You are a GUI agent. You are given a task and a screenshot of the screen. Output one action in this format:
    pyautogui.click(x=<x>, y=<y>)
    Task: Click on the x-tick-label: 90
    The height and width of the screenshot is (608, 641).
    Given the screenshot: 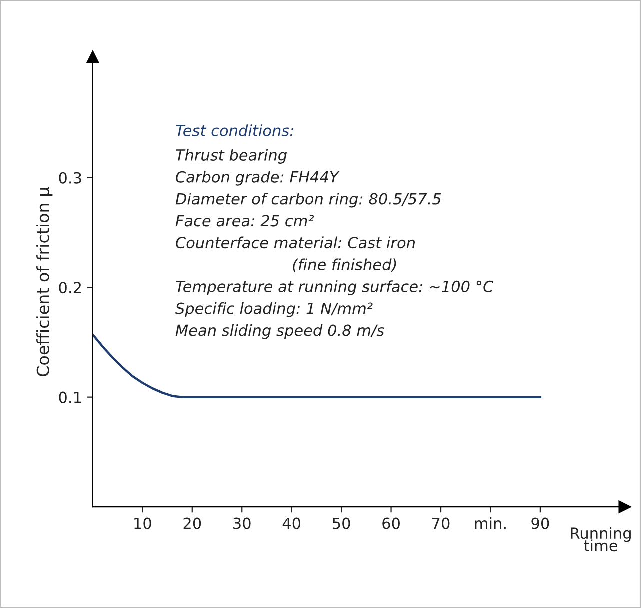 What is the action you would take?
    pyautogui.click(x=541, y=524)
    